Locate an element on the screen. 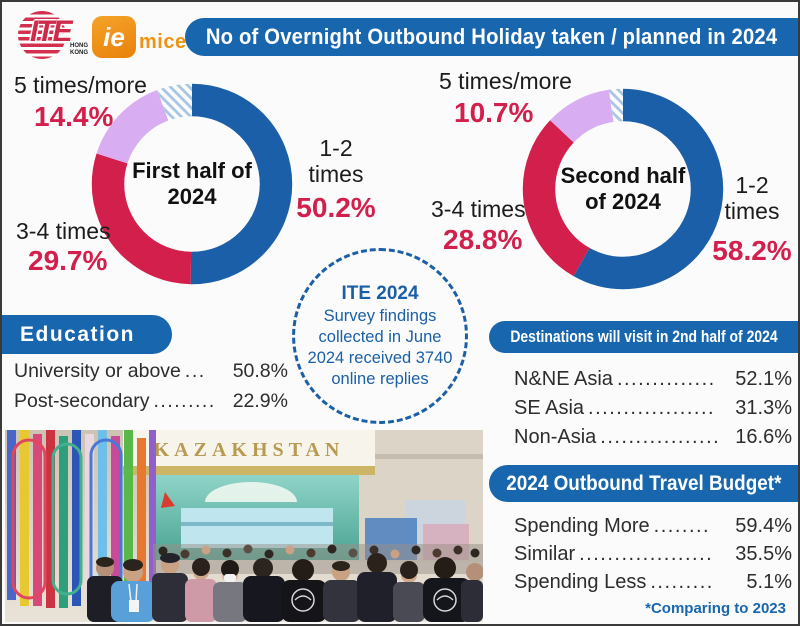  person-blue-polo is located at coordinates (133, 590).